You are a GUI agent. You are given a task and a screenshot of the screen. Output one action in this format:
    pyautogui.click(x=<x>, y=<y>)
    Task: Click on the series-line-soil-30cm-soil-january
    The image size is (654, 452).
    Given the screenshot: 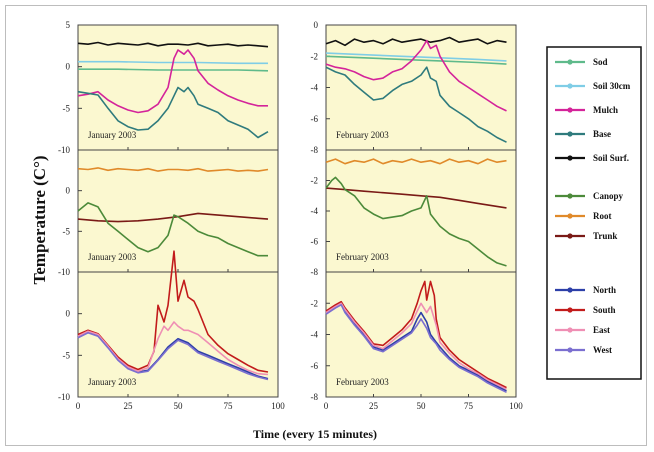 What is the action you would take?
    pyautogui.click(x=173, y=62)
    